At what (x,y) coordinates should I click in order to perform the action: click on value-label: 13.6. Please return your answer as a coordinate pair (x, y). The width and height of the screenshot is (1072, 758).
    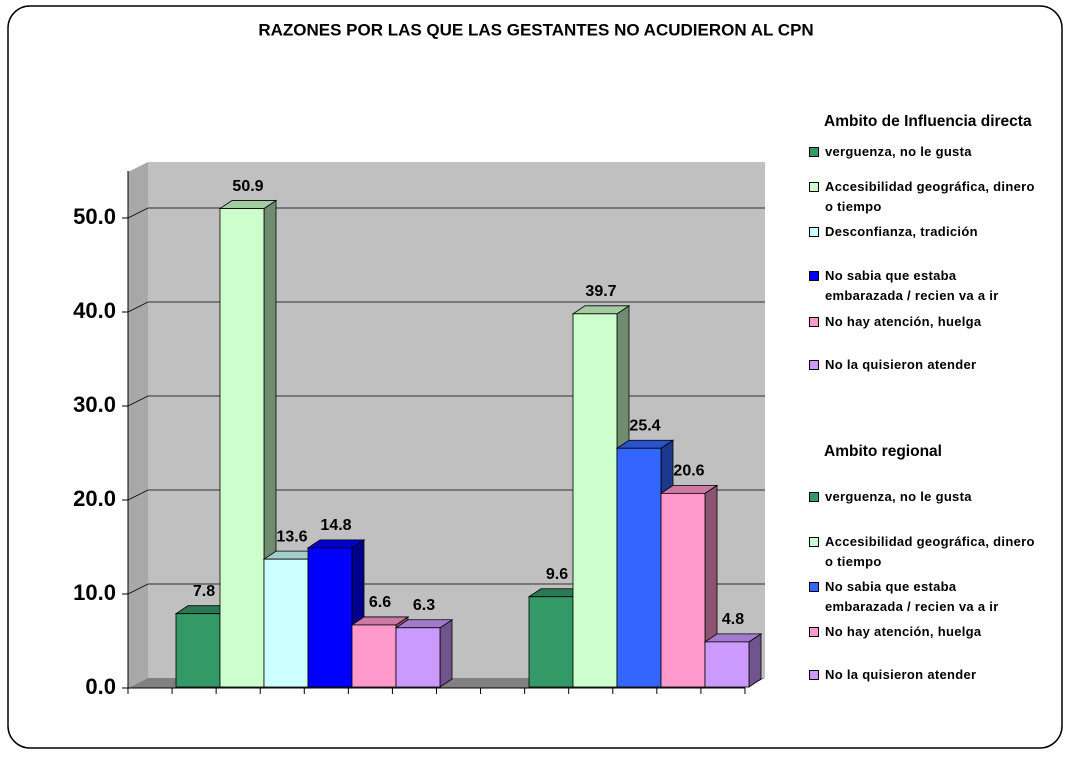
    Looking at the image, I should click on (291, 536).